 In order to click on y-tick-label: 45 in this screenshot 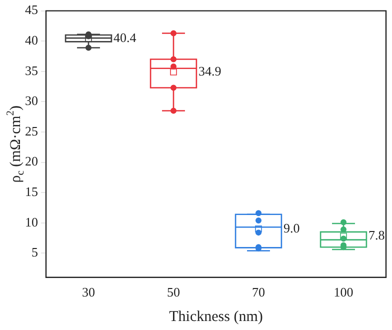, I will do `click(31, 10)`.